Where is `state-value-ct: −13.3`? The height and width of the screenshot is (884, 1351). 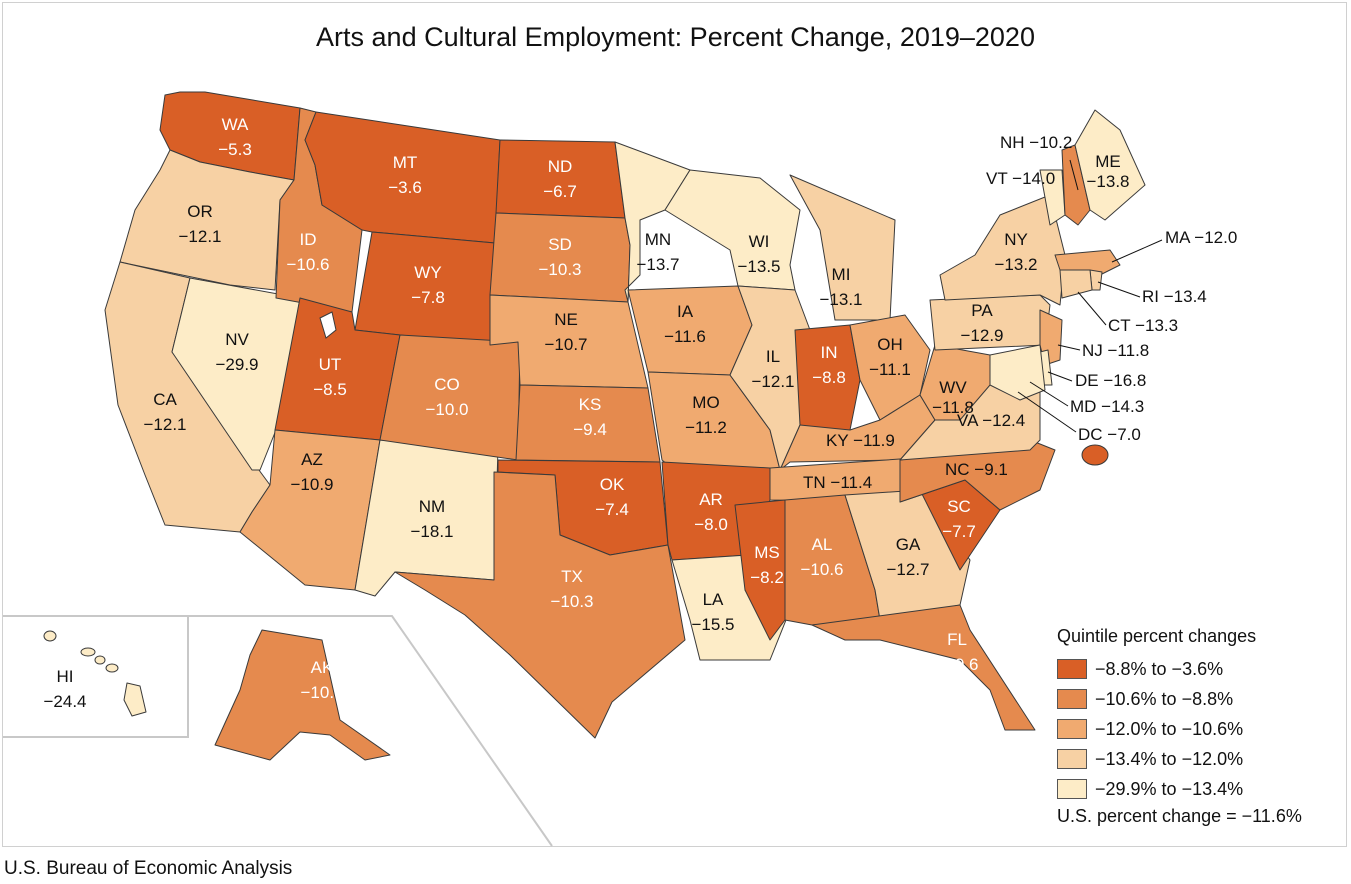 state-value-ct: −13.3 is located at coordinates (1156, 325).